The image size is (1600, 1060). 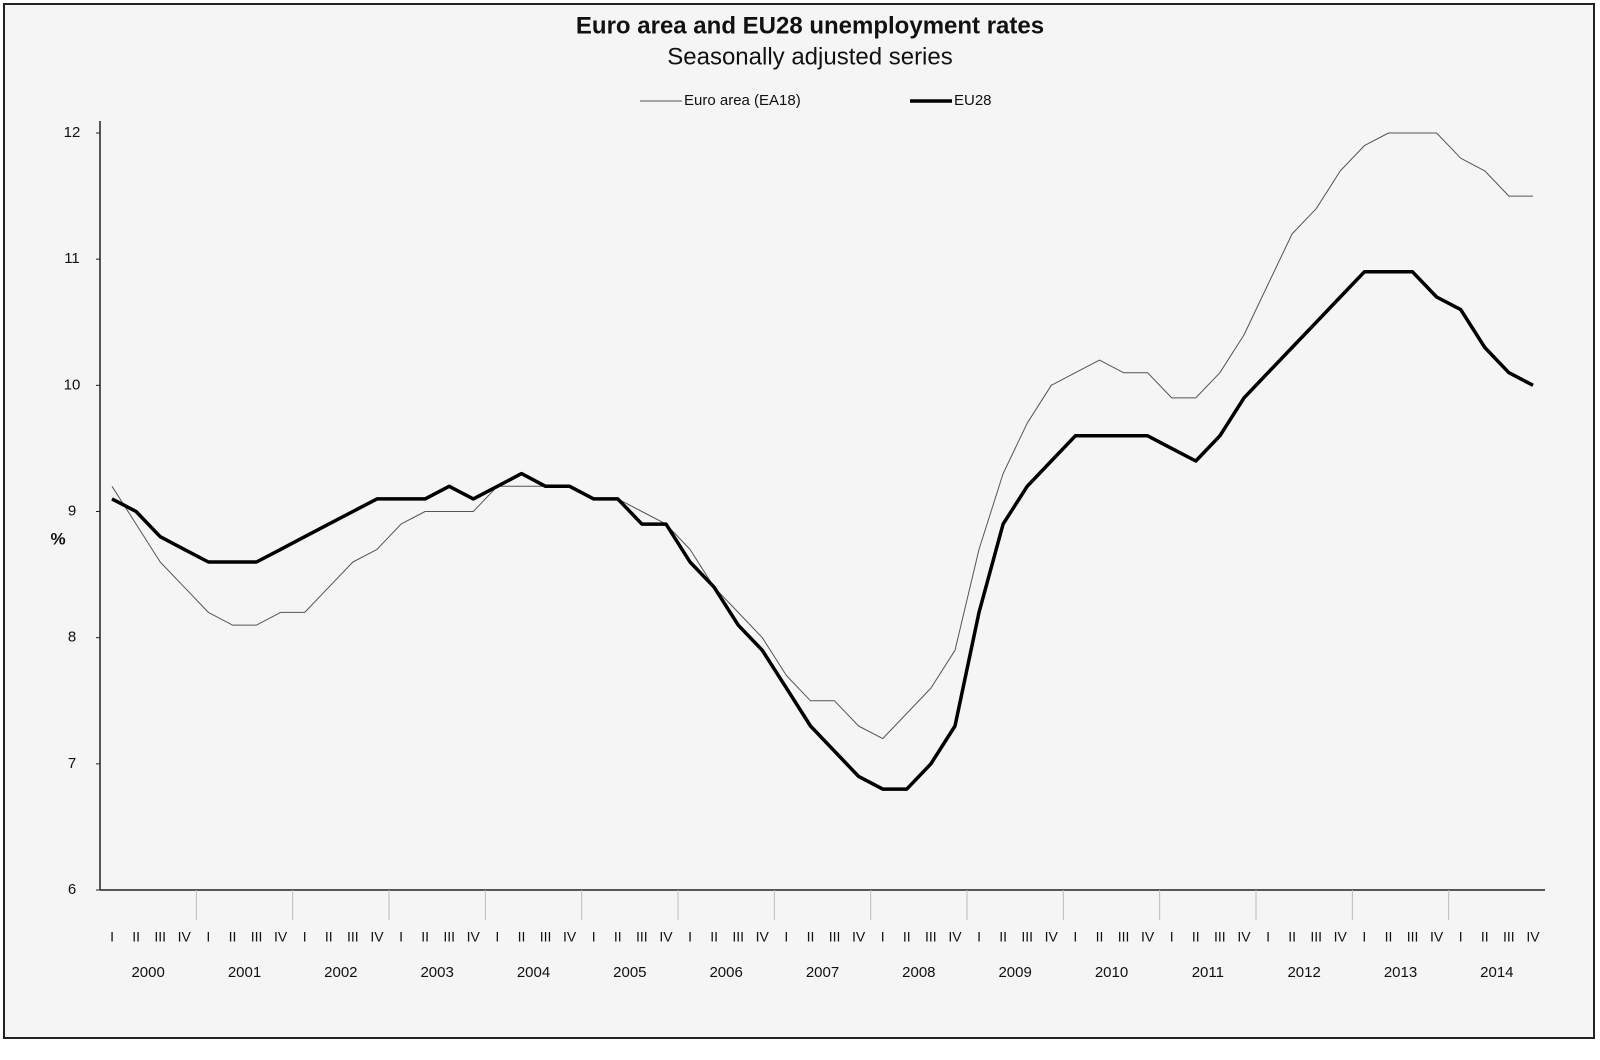 What do you see at coordinates (810, 25) in the screenshot?
I see `chart-title: Euro area and EU28 unemployment rates` at bounding box center [810, 25].